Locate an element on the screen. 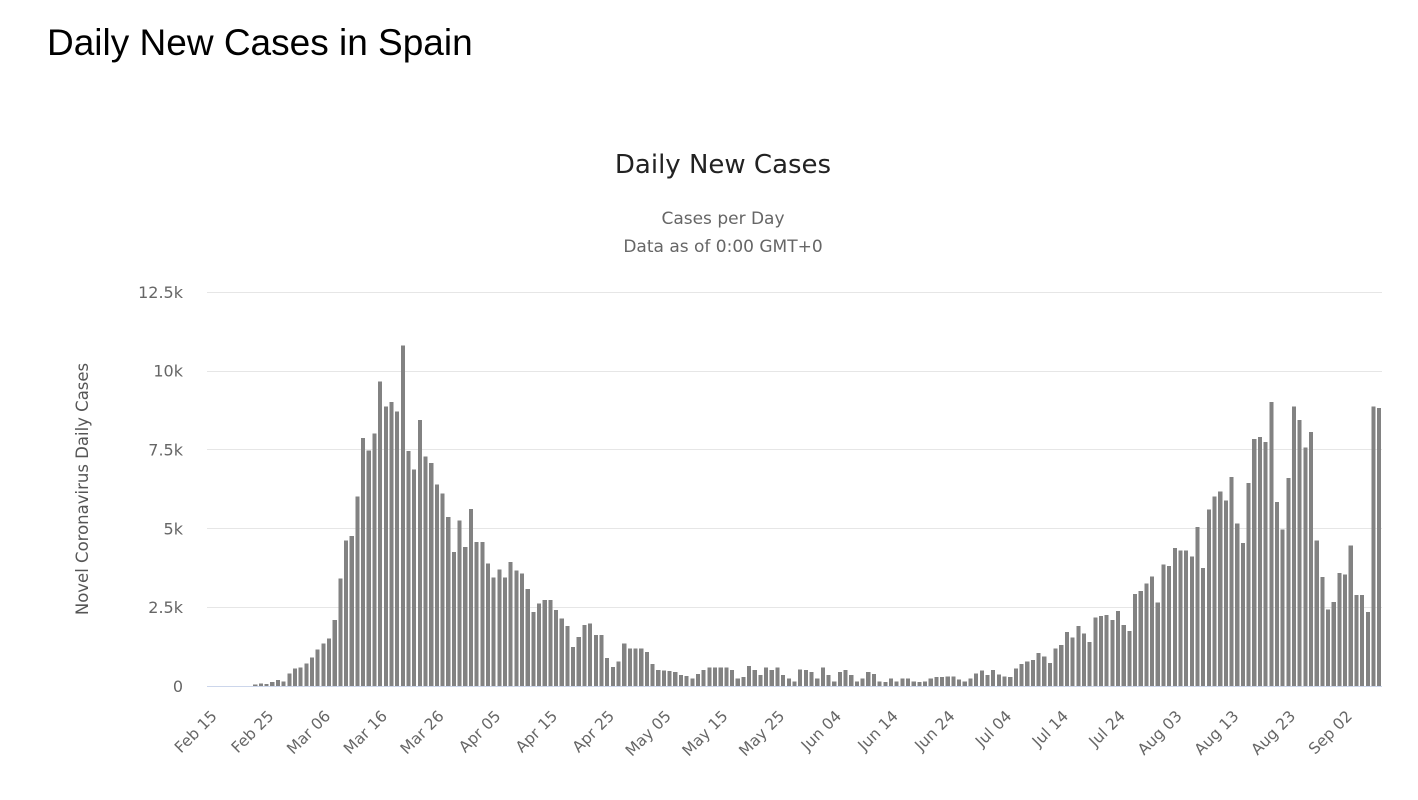 This screenshot has width=1418, height=800. x-tick-label: May 05 is located at coordinates (648, 733).